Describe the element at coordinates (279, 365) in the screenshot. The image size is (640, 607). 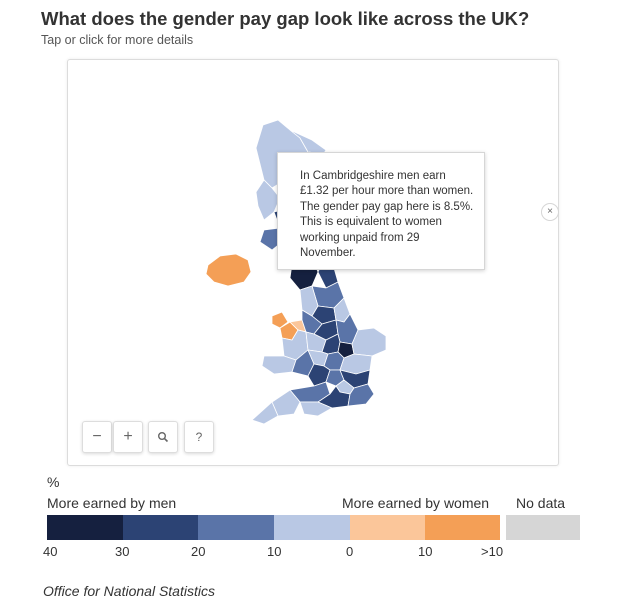
I see `region-dyfed` at that location.